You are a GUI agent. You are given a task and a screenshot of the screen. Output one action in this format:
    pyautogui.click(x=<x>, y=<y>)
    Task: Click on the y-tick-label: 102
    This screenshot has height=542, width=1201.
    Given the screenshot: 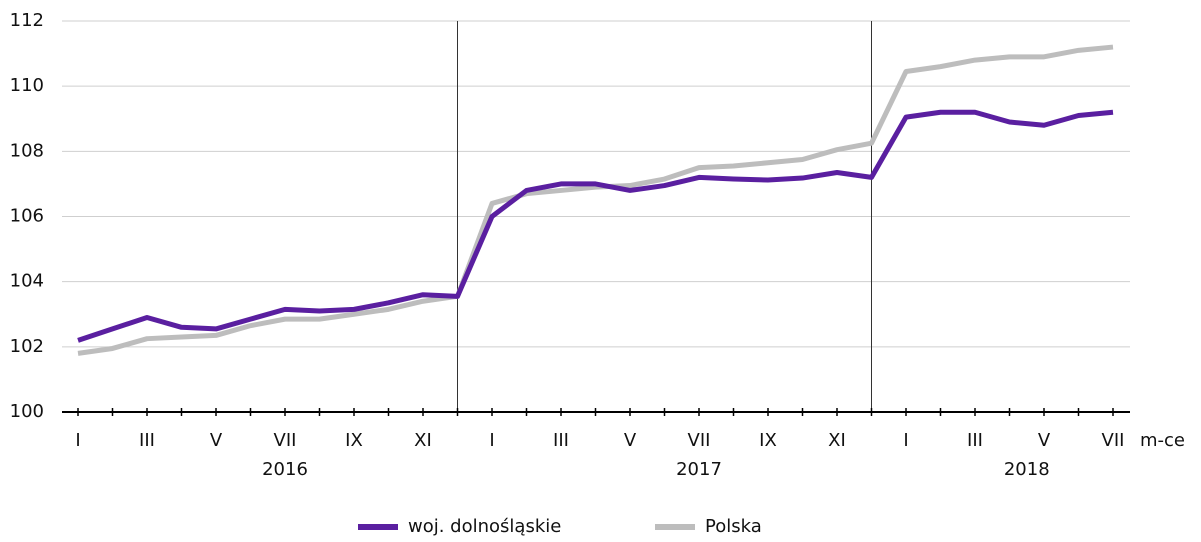 What is the action you would take?
    pyautogui.click(x=27, y=346)
    